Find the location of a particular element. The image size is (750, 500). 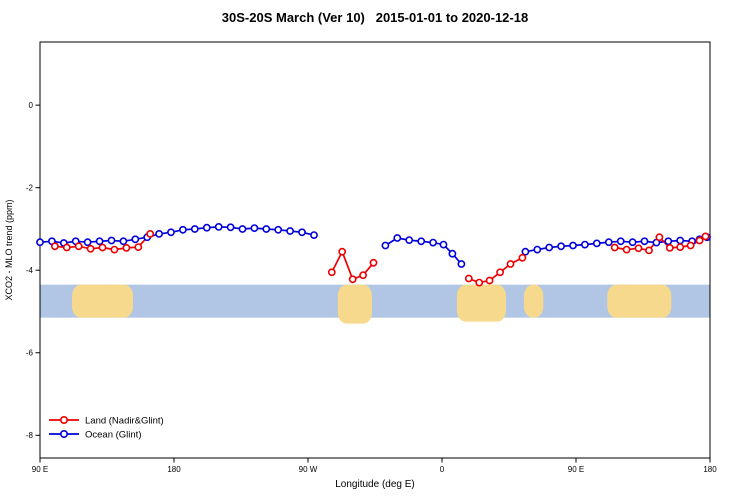

series-layer is located at coordinates (373, 254).